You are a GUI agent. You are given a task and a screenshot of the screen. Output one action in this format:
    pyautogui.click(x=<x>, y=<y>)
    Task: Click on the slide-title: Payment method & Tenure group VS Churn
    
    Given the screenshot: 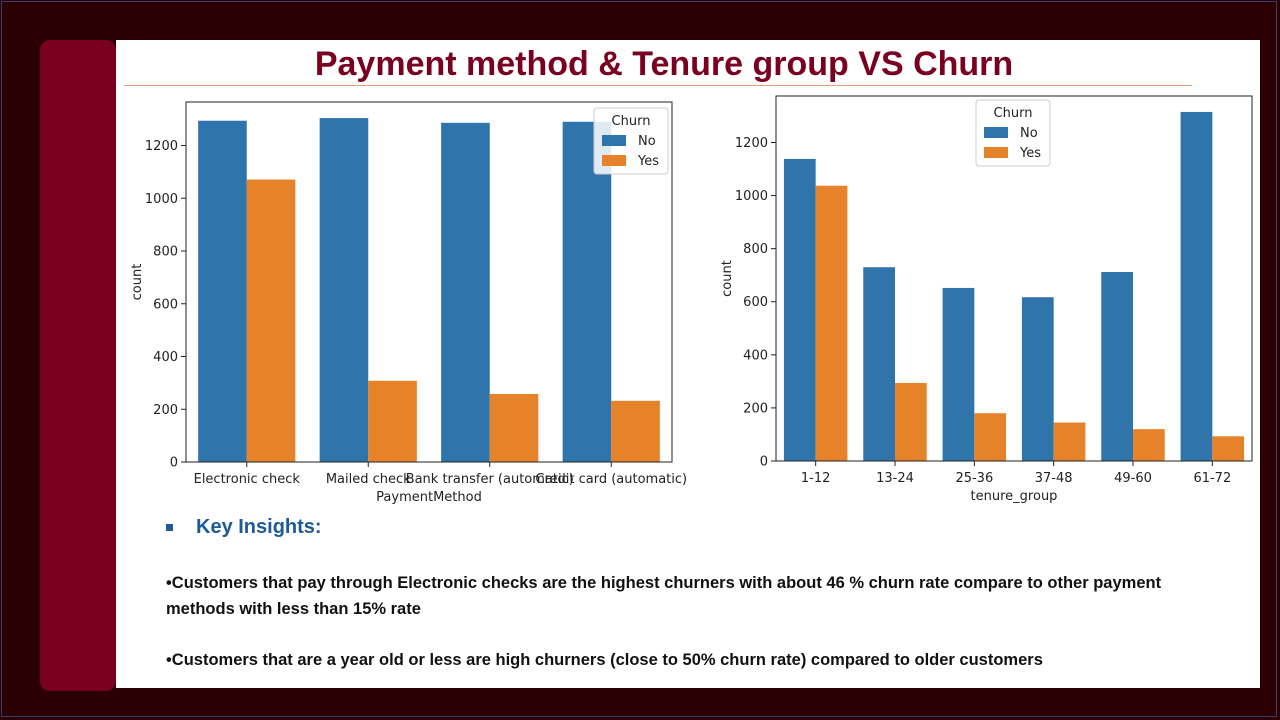 What is the action you would take?
    pyautogui.click(x=664, y=64)
    